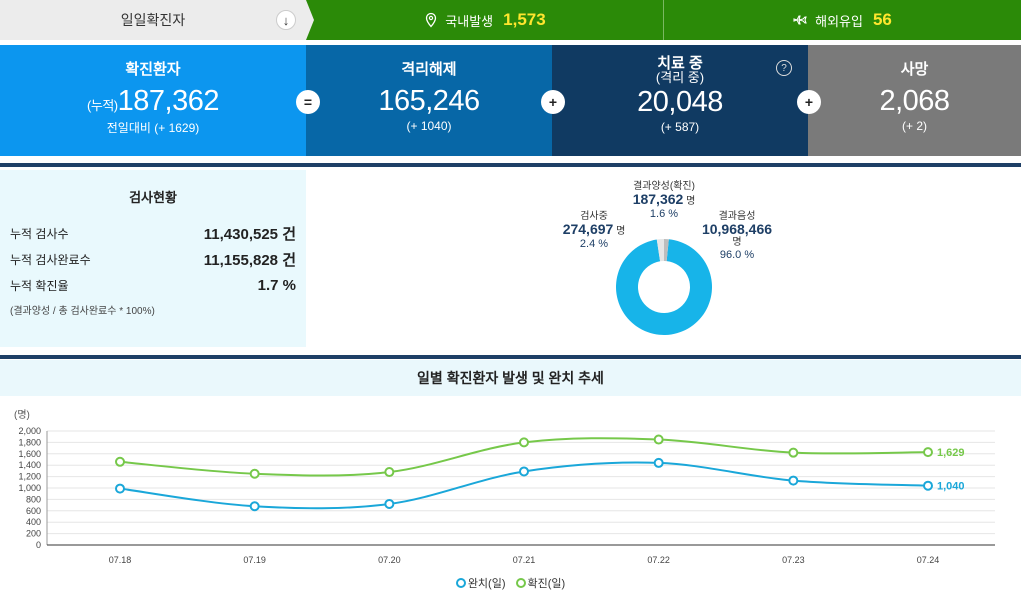  What do you see at coordinates (310, 20) in the screenshot?
I see `topbar-arrow-decoration` at bounding box center [310, 20].